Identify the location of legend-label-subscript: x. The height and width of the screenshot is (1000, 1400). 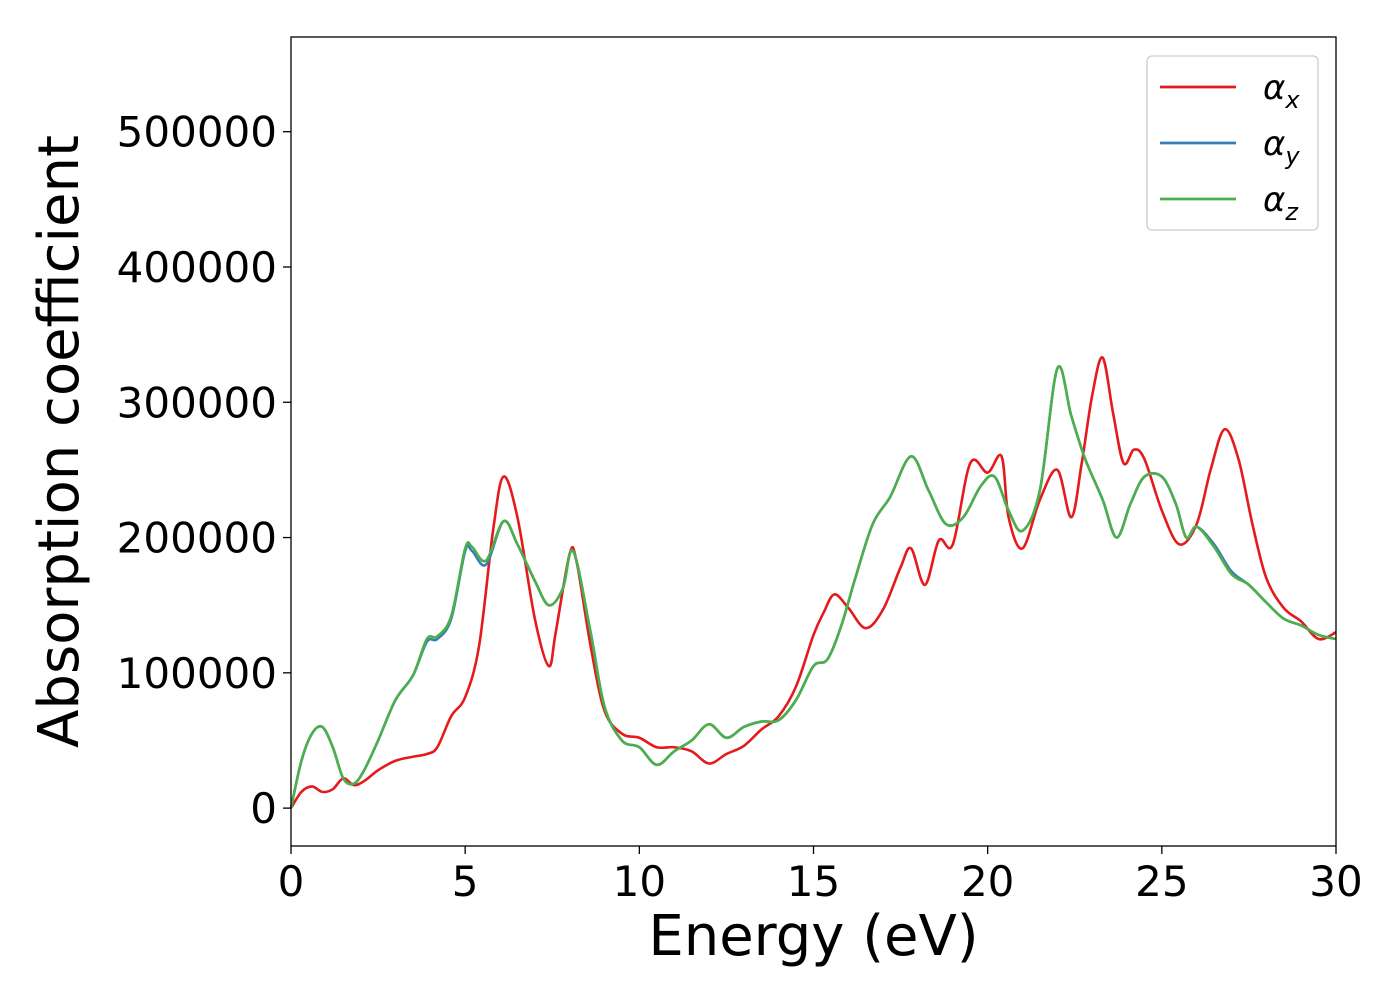
(1292, 100).